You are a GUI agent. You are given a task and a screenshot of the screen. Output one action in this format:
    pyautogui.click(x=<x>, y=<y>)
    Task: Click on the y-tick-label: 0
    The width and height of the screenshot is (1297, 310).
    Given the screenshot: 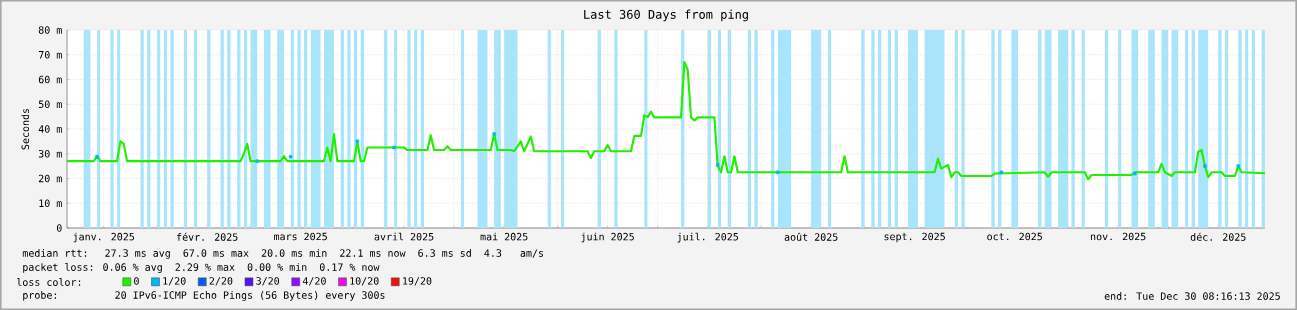 What is the action you would take?
    pyautogui.click(x=59, y=228)
    